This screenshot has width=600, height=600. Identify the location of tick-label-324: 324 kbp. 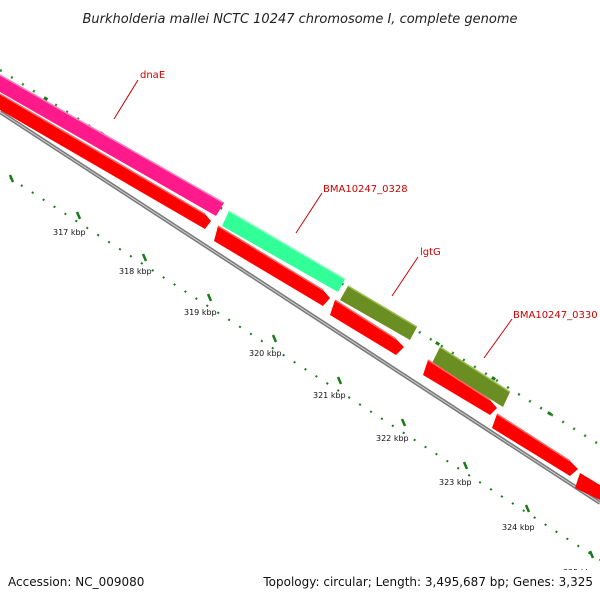
(518, 527).